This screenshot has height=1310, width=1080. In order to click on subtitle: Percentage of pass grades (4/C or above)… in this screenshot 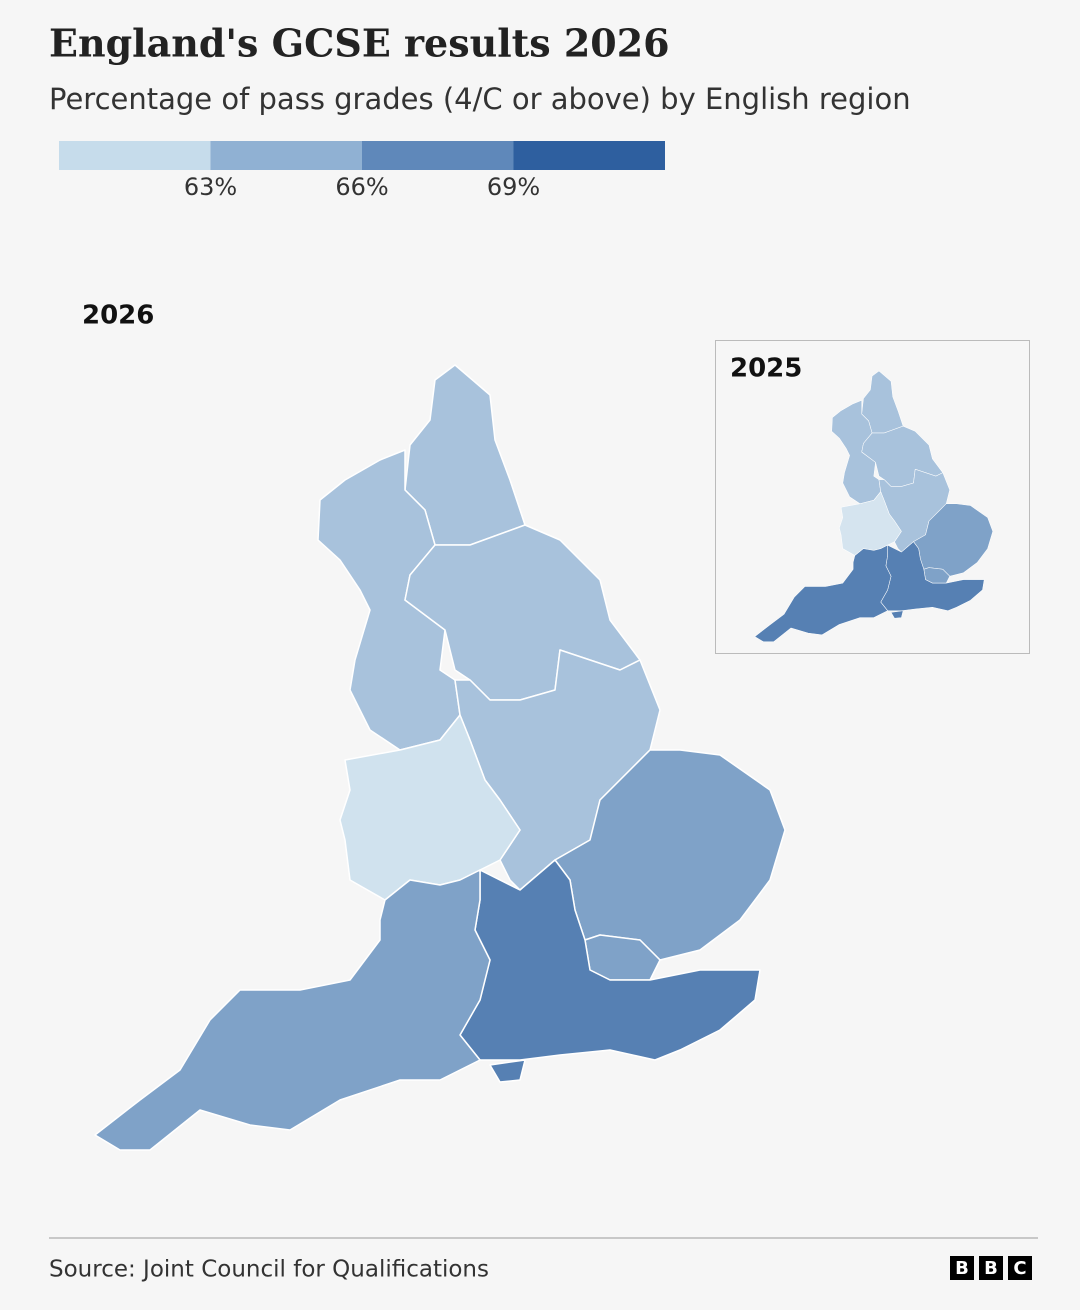, I will do `click(480, 99)`.